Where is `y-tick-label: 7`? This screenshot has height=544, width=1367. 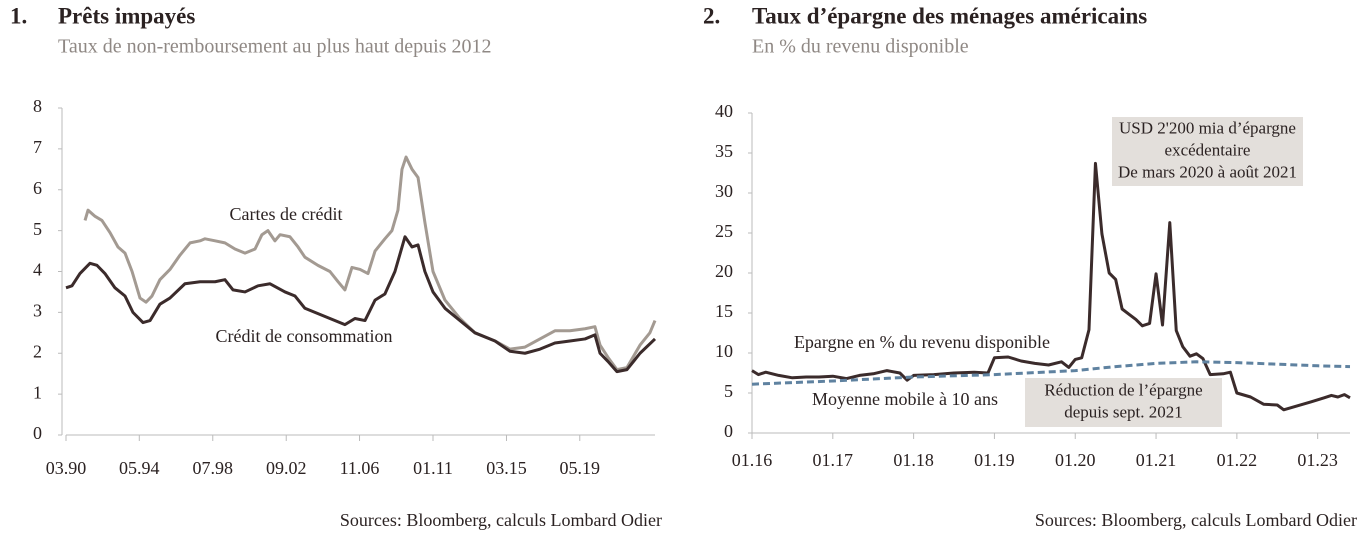 y-tick-label: 7 is located at coordinates (37, 147).